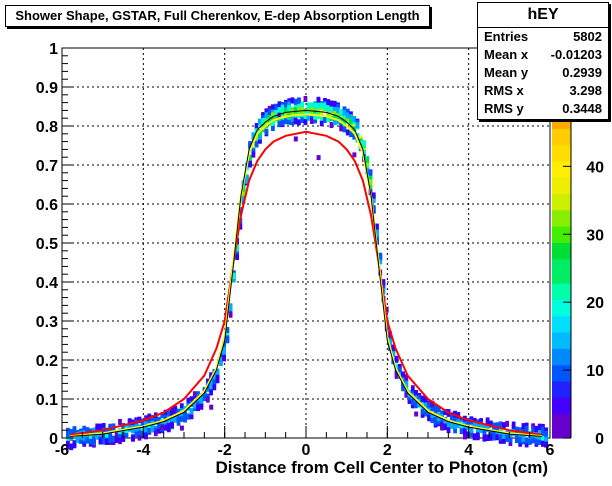  I want to click on x-axis-label: Distance from Cell Center to Photon (cm), so click(382, 467).